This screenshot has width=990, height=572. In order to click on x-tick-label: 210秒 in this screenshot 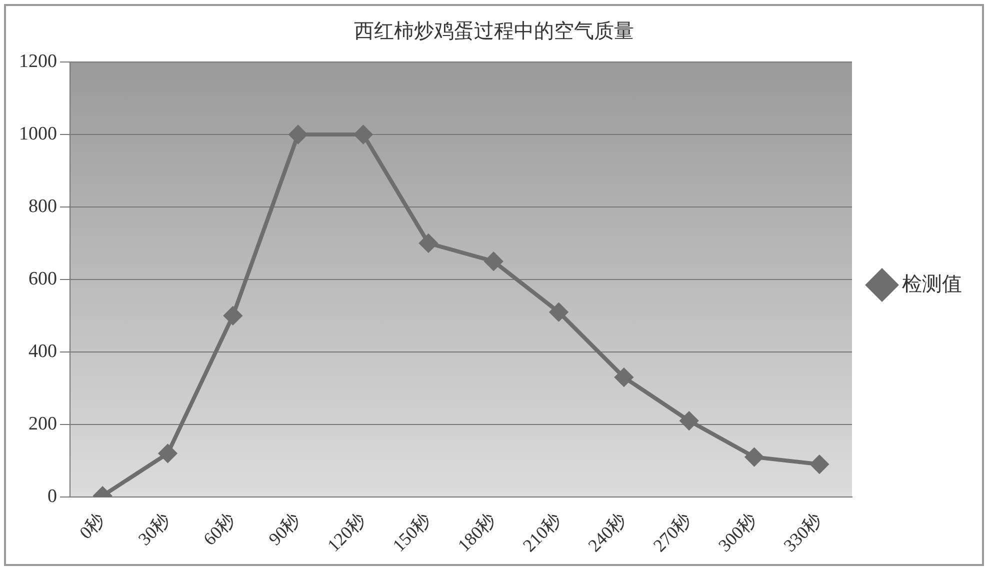, I will do `click(541, 533)`.